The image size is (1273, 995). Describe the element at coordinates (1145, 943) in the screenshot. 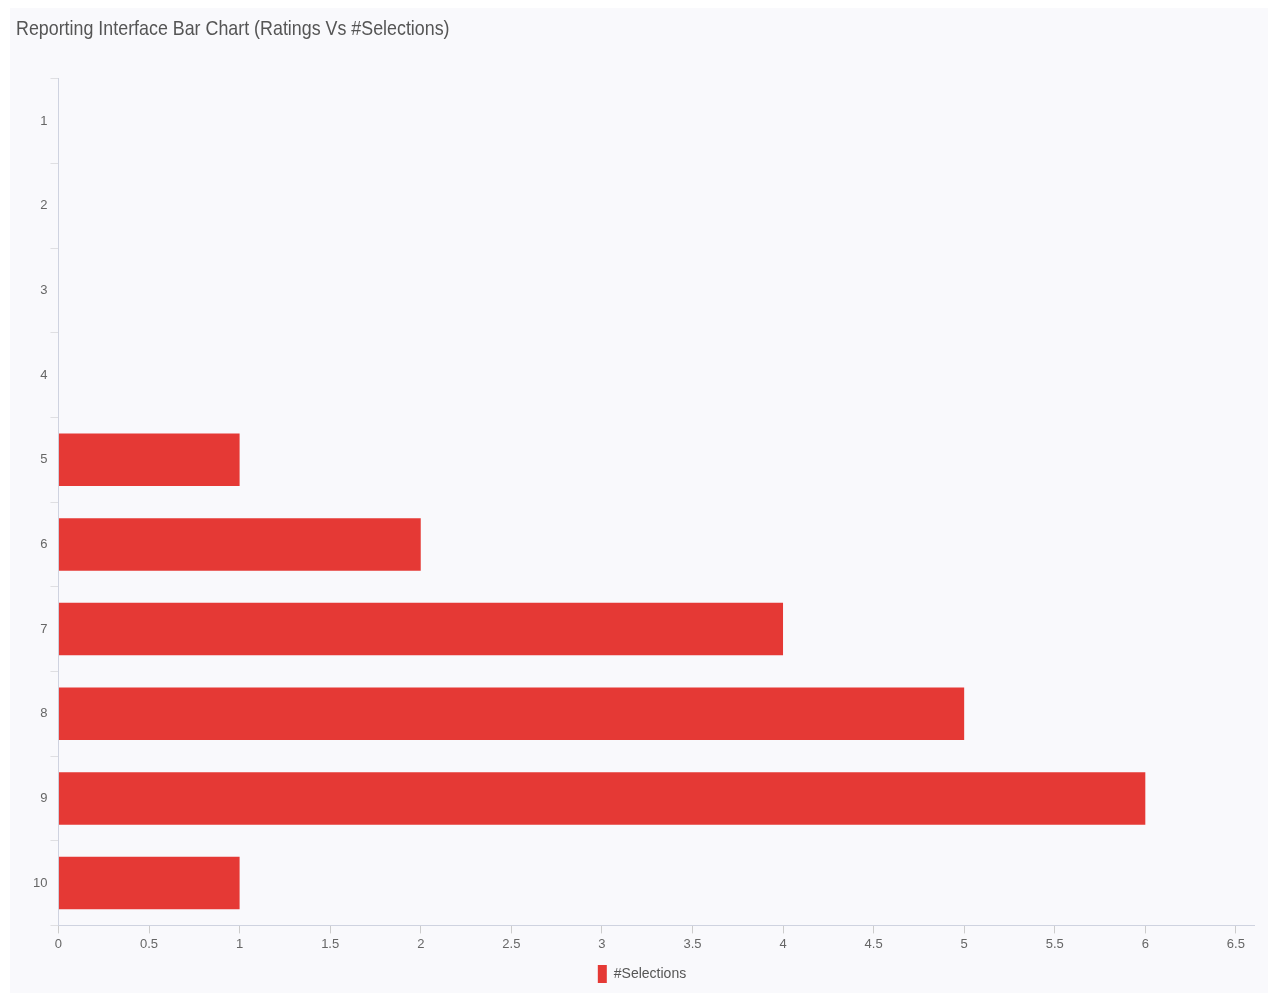

I see `x-tick-label: 6` at that location.